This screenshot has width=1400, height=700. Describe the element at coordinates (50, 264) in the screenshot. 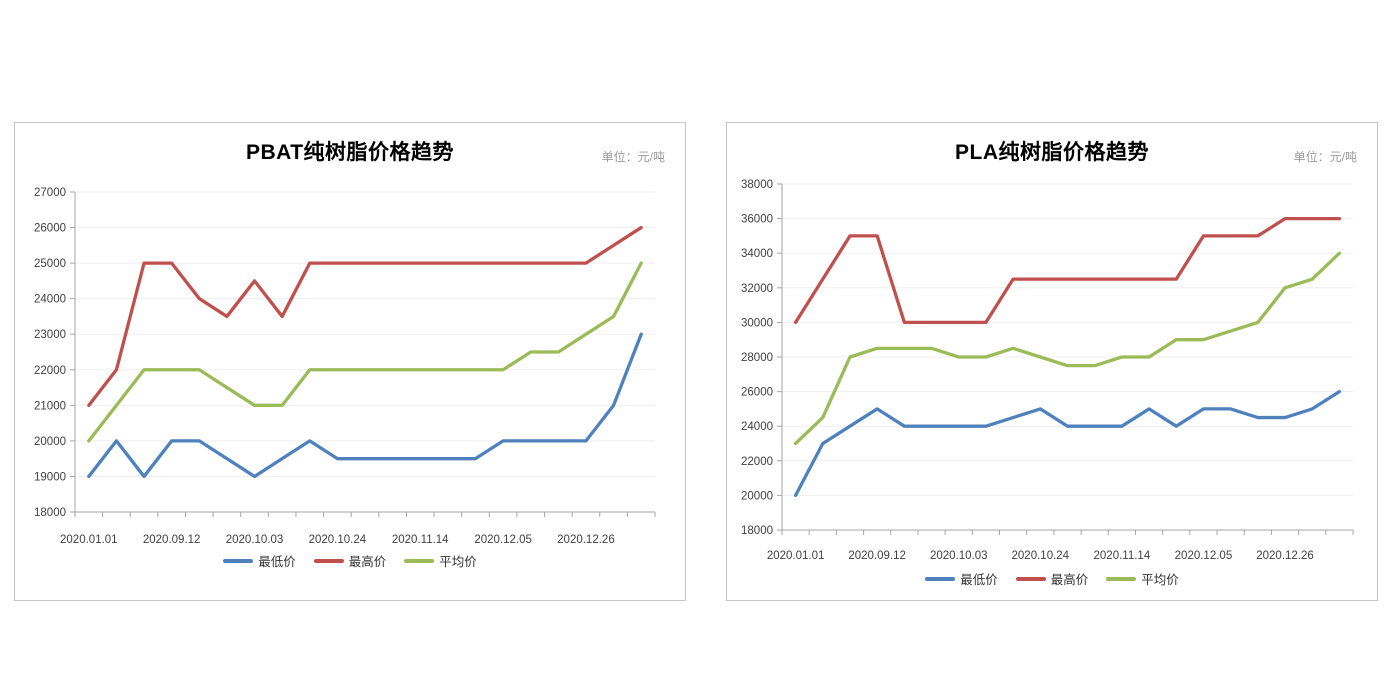

I see `y-axis-label: 25000` at that location.